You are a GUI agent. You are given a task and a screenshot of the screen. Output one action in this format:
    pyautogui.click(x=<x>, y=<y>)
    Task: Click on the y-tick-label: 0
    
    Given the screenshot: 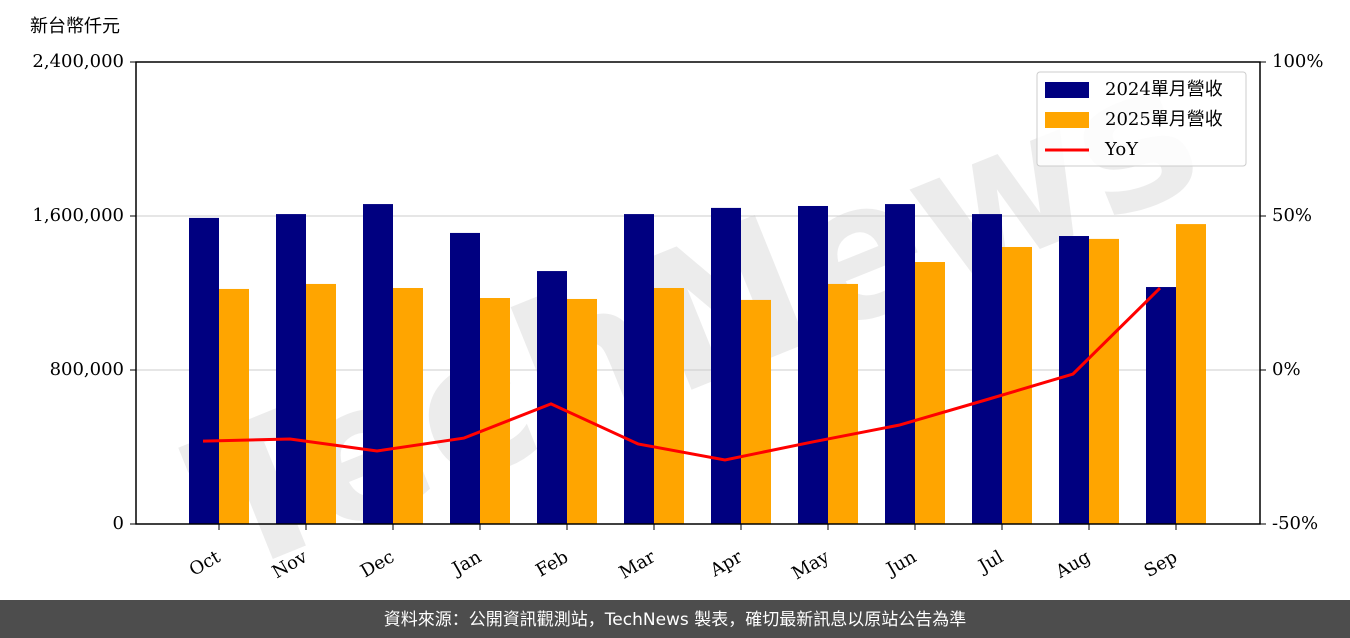 What is the action you would take?
    pyautogui.click(x=118, y=523)
    